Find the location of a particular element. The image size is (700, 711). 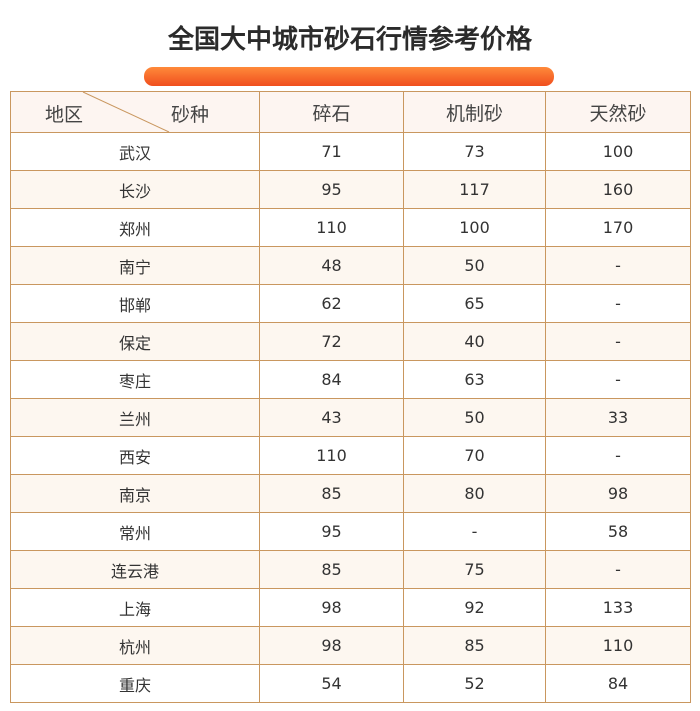

city-cell: 南宁 is located at coordinates (135, 265).